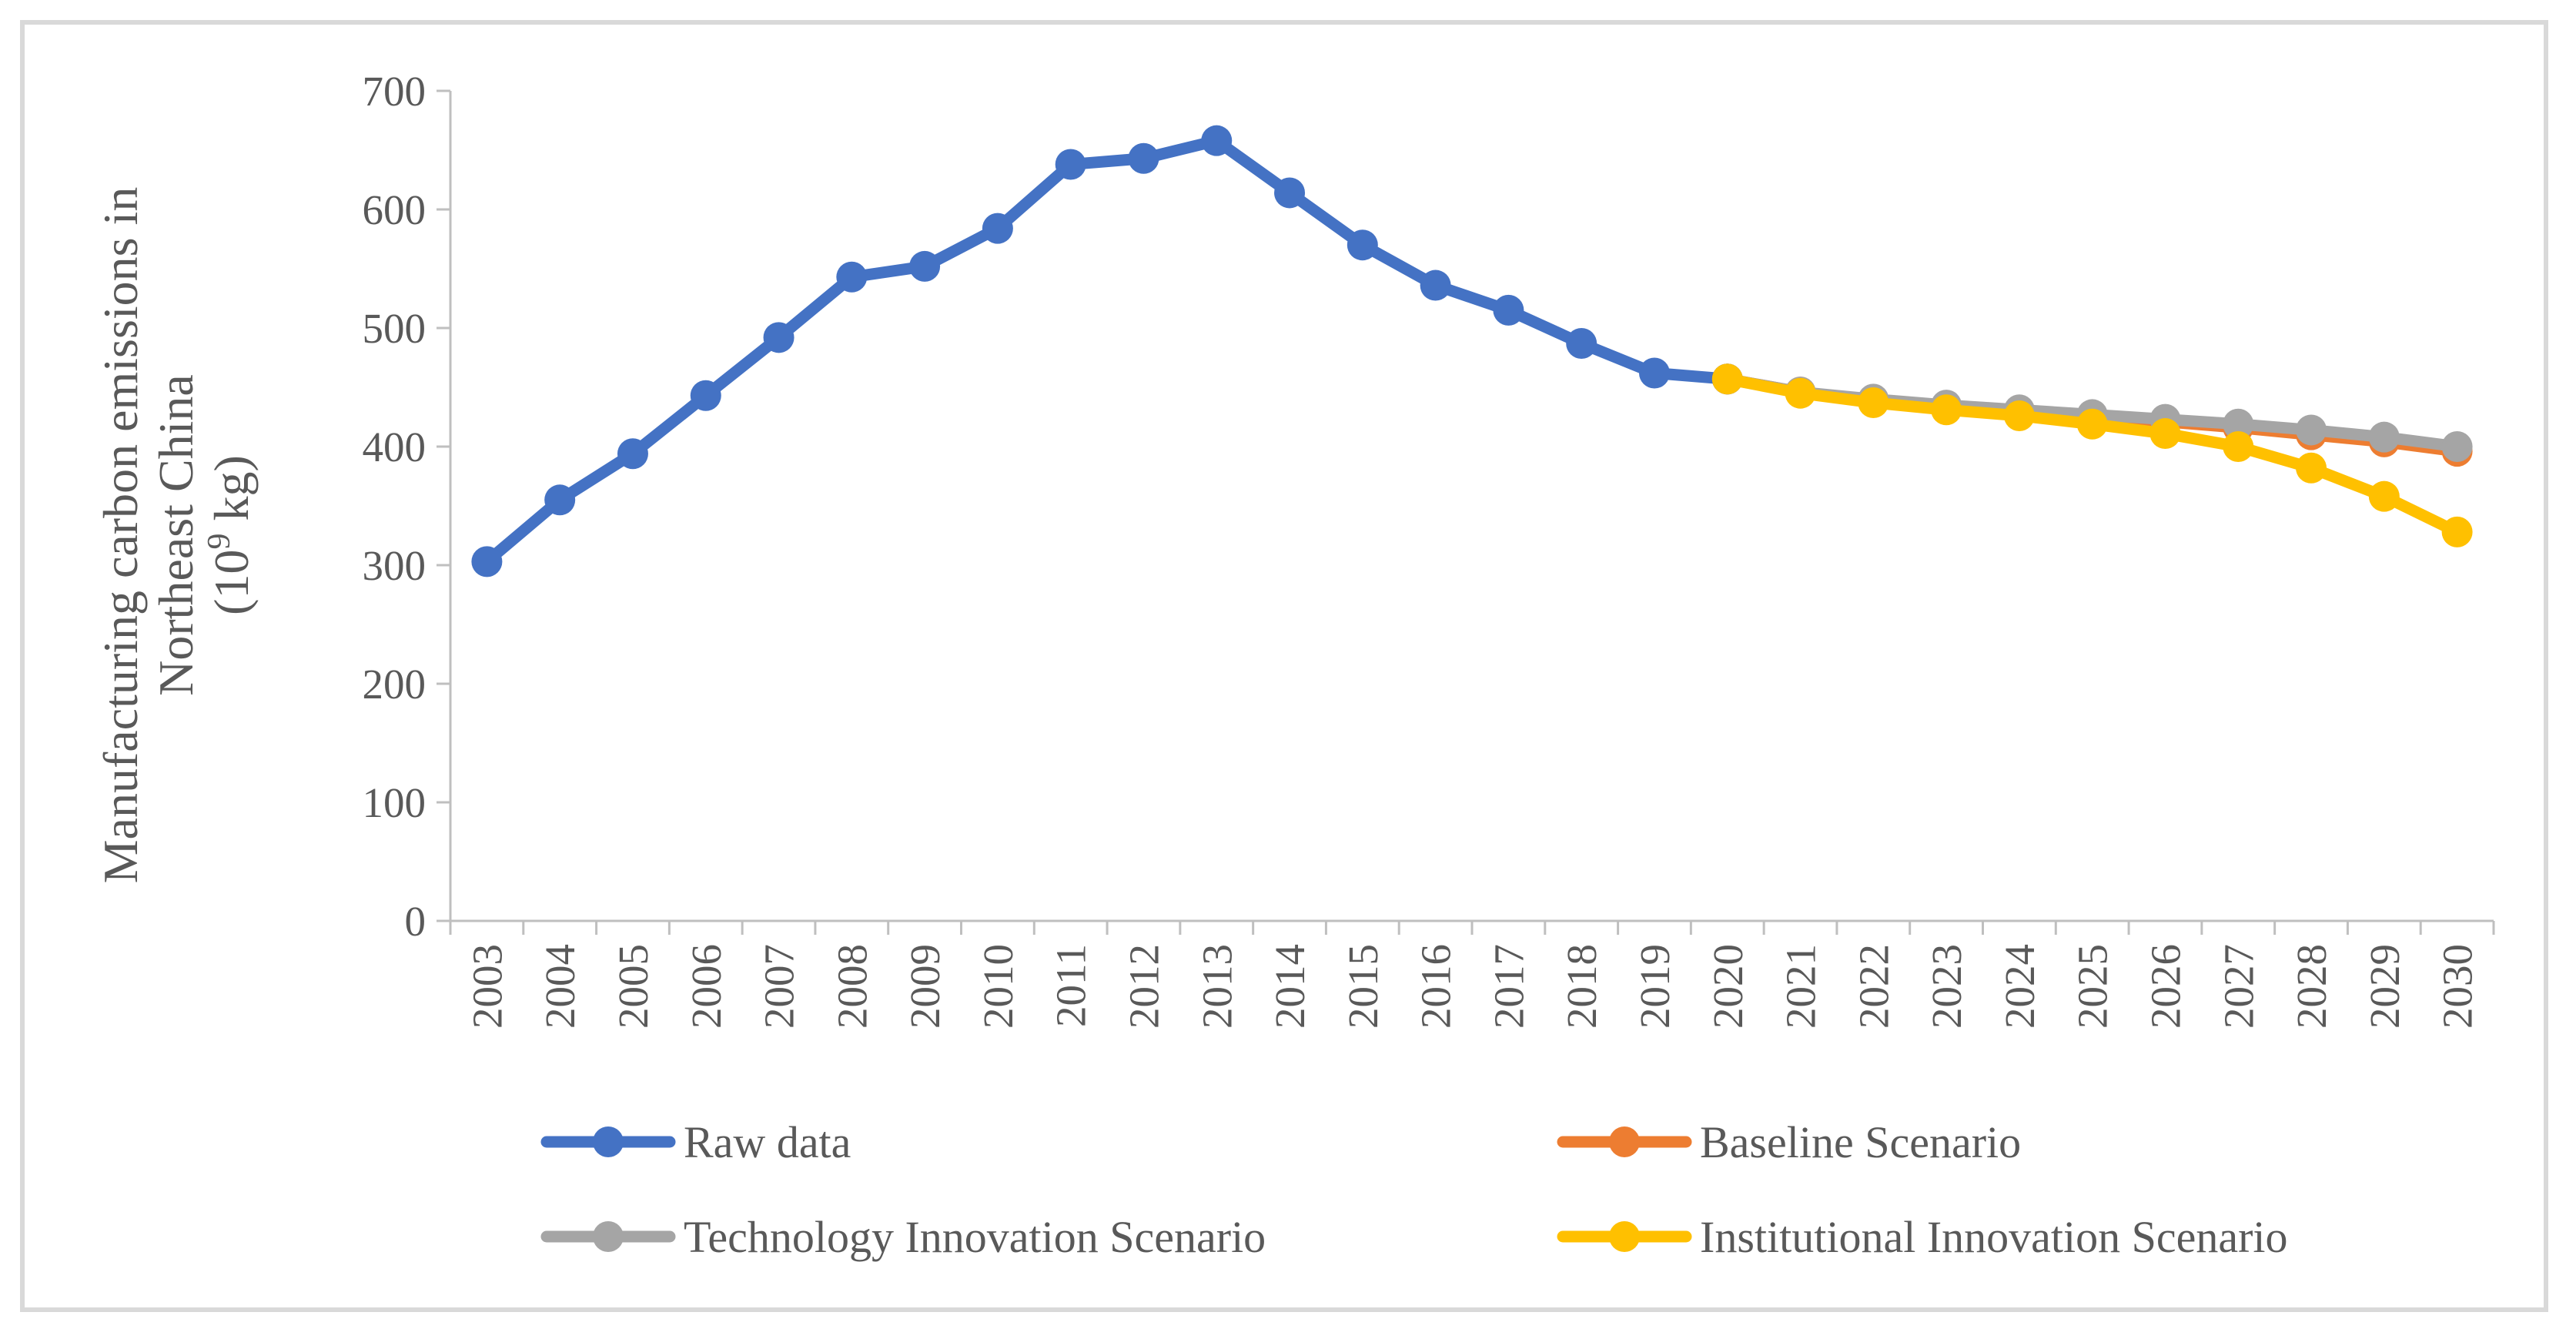 The image size is (2576, 1339). I want to click on x-tick-label: 2011, so click(1072, 985).